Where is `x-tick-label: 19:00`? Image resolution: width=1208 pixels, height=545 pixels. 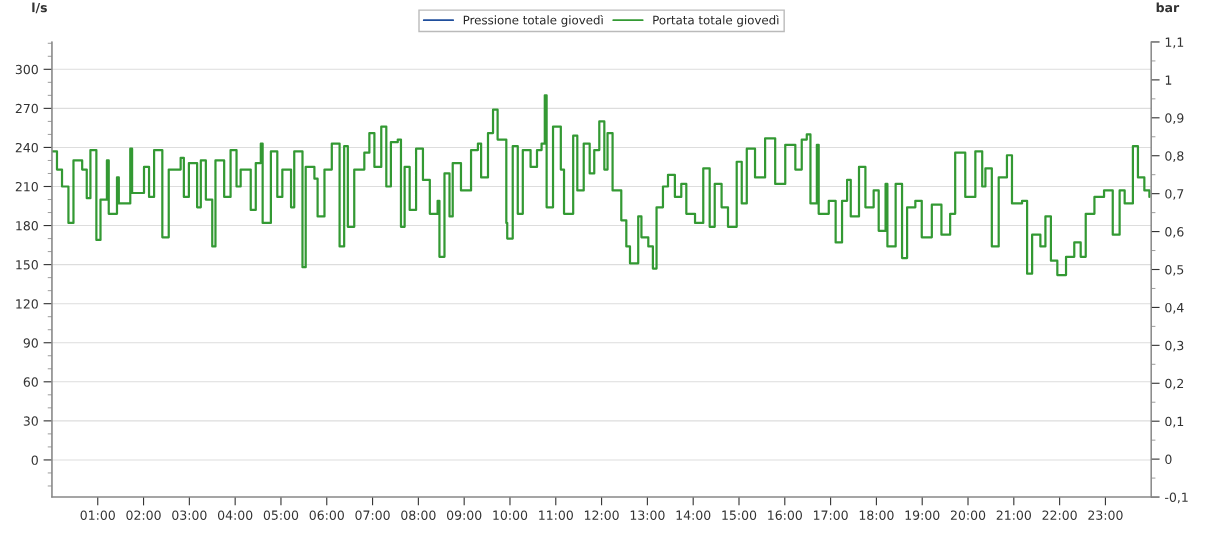
x-tick-label: 19:00 is located at coordinates (922, 515).